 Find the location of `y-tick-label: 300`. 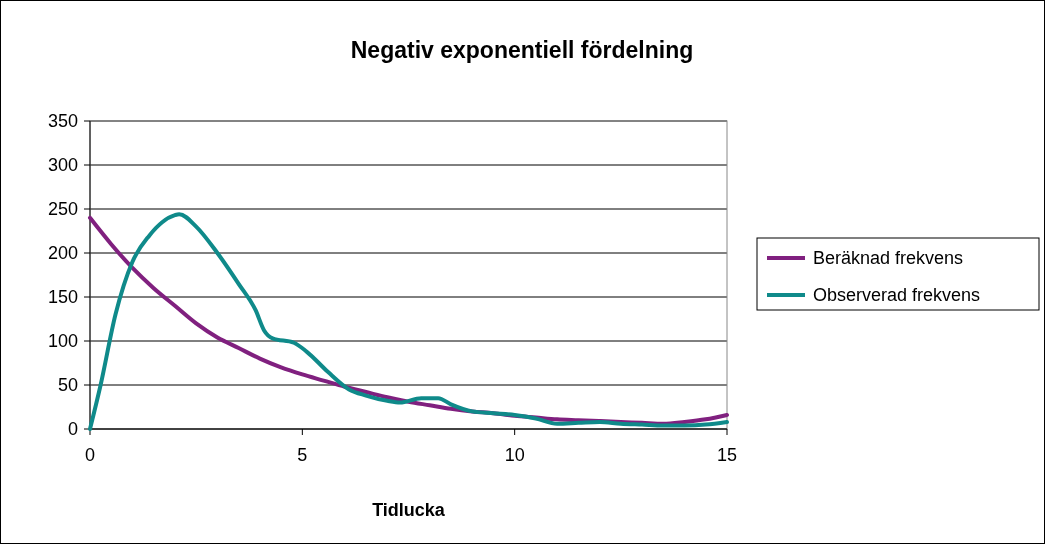

y-tick-label: 300 is located at coordinates (62, 165).